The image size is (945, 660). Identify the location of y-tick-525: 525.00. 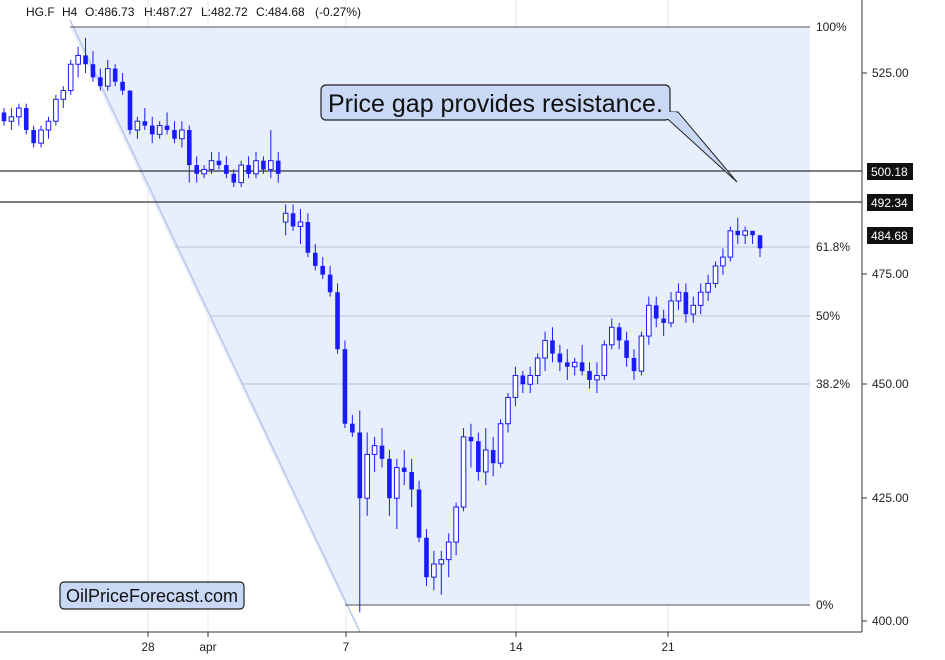
(890, 73).